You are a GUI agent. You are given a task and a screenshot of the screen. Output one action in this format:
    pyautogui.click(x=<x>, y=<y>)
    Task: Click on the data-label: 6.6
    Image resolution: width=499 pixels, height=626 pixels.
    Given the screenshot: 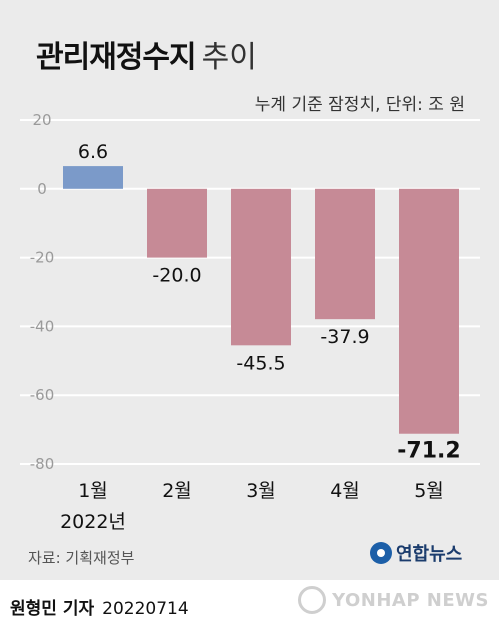 What is the action you would take?
    pyautogui.click(x=93, y=152)
    